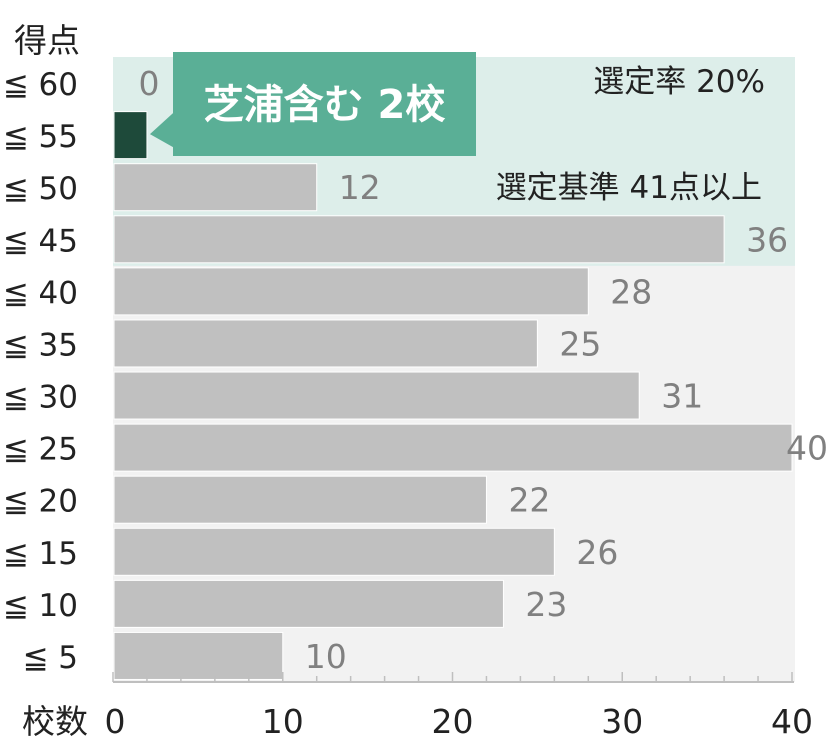 This screenshot has height=755, width=840. I want to click on x-axis-label: 校数, so click(55, 721).